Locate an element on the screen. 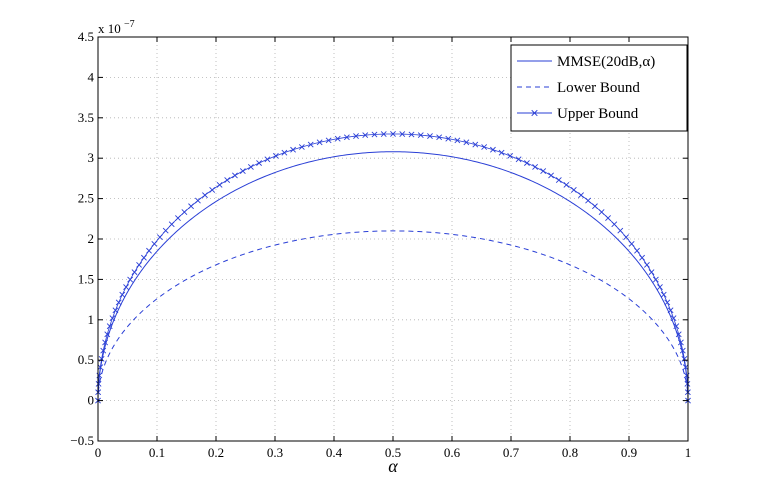 The width and height of the screenshot is (761, 498). y-tick-label: 3.5 is located at coordinates (86, 117).